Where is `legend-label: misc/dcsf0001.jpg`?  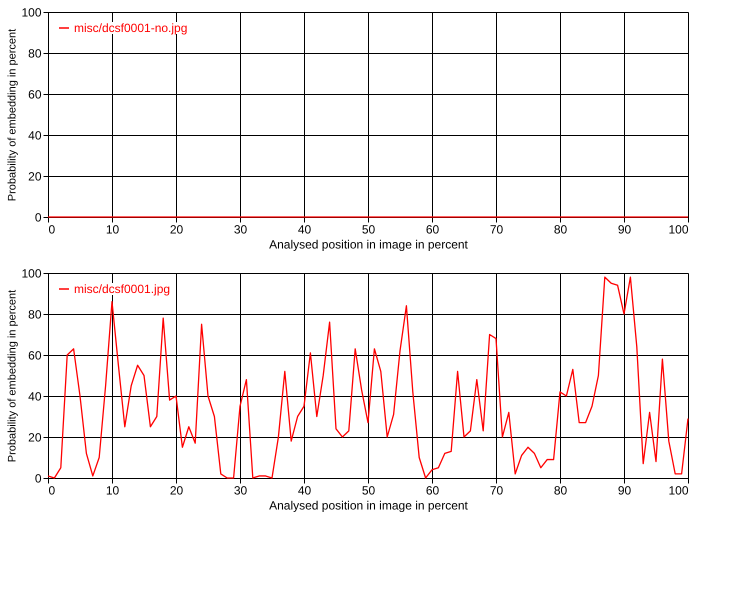 legend-label: misc/dcsf0001.jpg is located at coordinates (122, 289).